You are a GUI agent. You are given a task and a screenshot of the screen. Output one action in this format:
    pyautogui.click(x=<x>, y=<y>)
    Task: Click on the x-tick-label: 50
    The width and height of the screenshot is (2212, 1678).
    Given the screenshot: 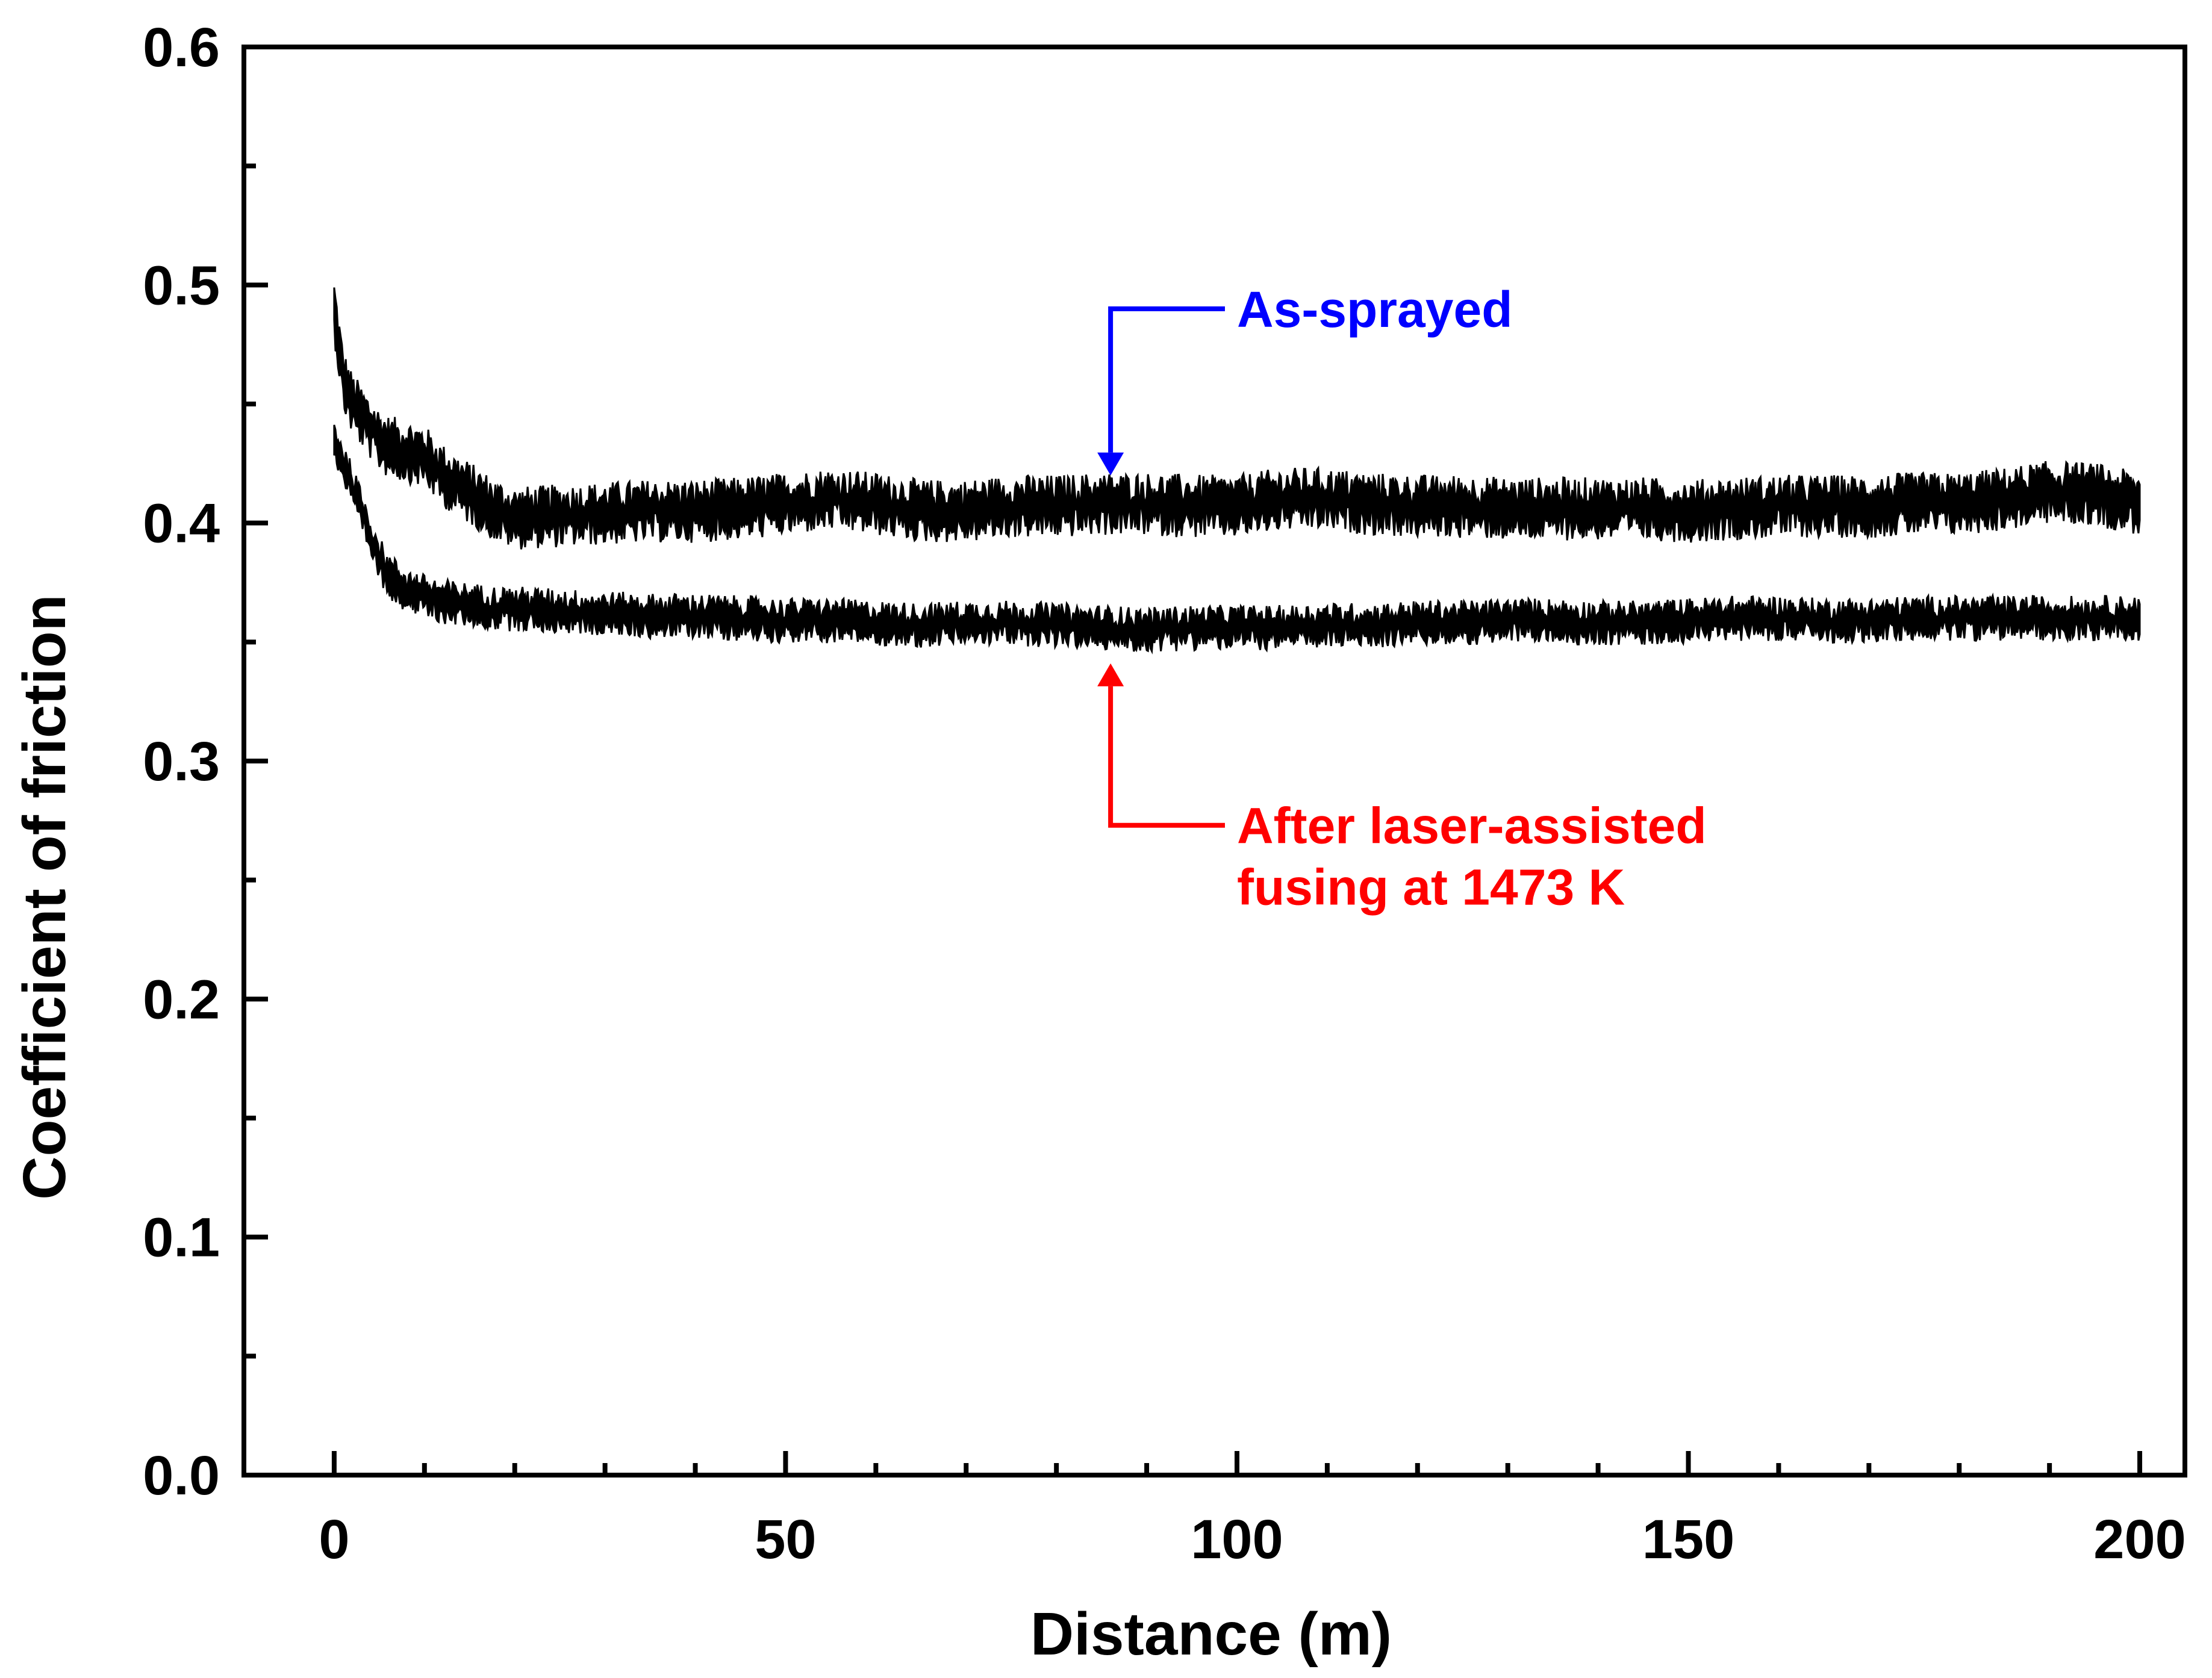 What is the action you would take?
    pyautogui.click(x=786, y=1540)
    